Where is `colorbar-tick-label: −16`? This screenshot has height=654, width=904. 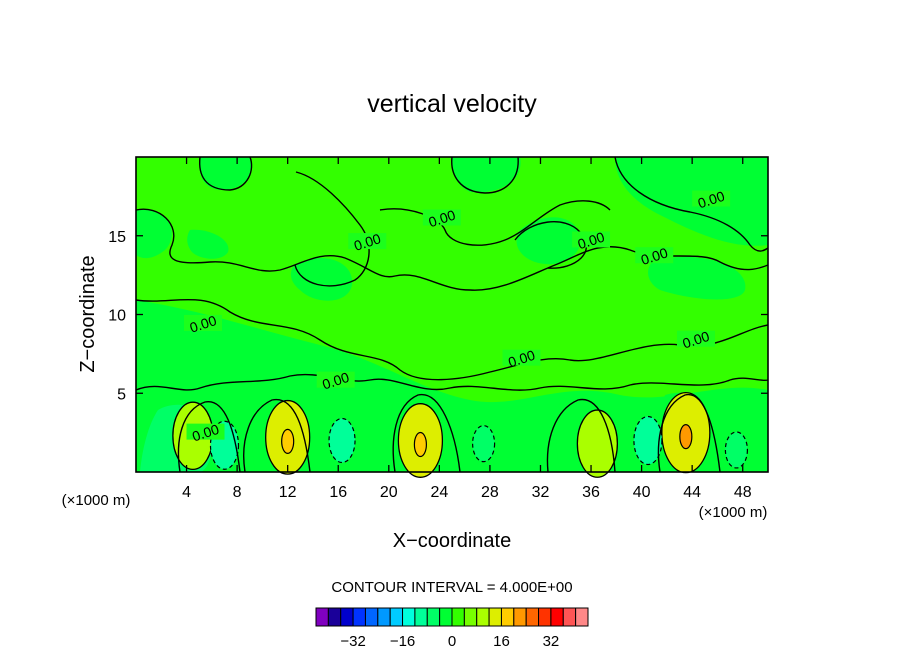
colorbar-tick-label: −16 is located at coordinates (402, 641).